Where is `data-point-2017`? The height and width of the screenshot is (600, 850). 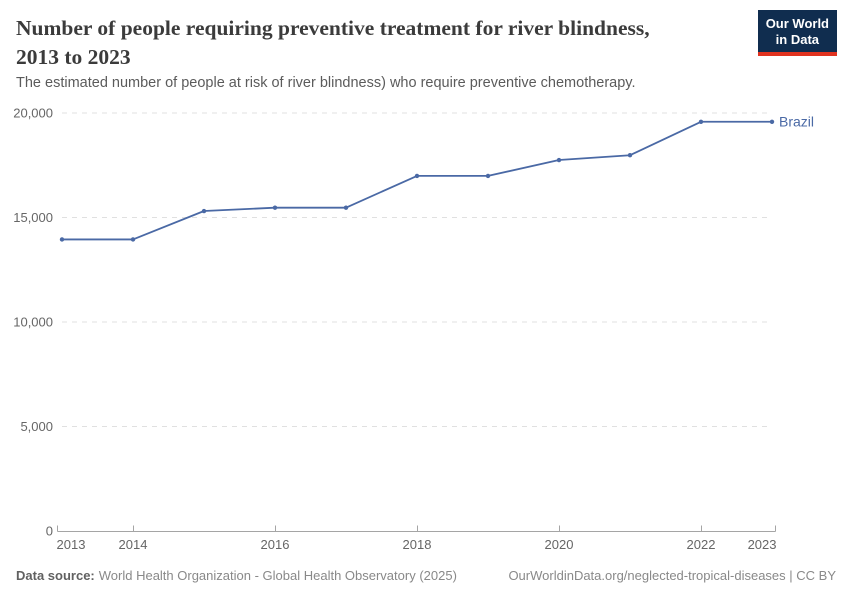
data-point-2017 is located at coordinates (346, 207).